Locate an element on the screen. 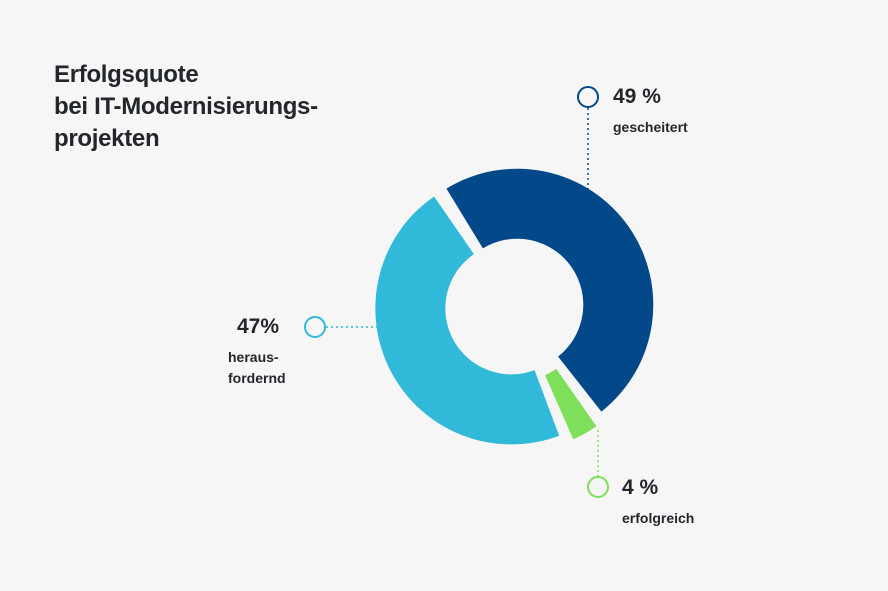  slice-gescheitert is located at coordinates (550, 290).